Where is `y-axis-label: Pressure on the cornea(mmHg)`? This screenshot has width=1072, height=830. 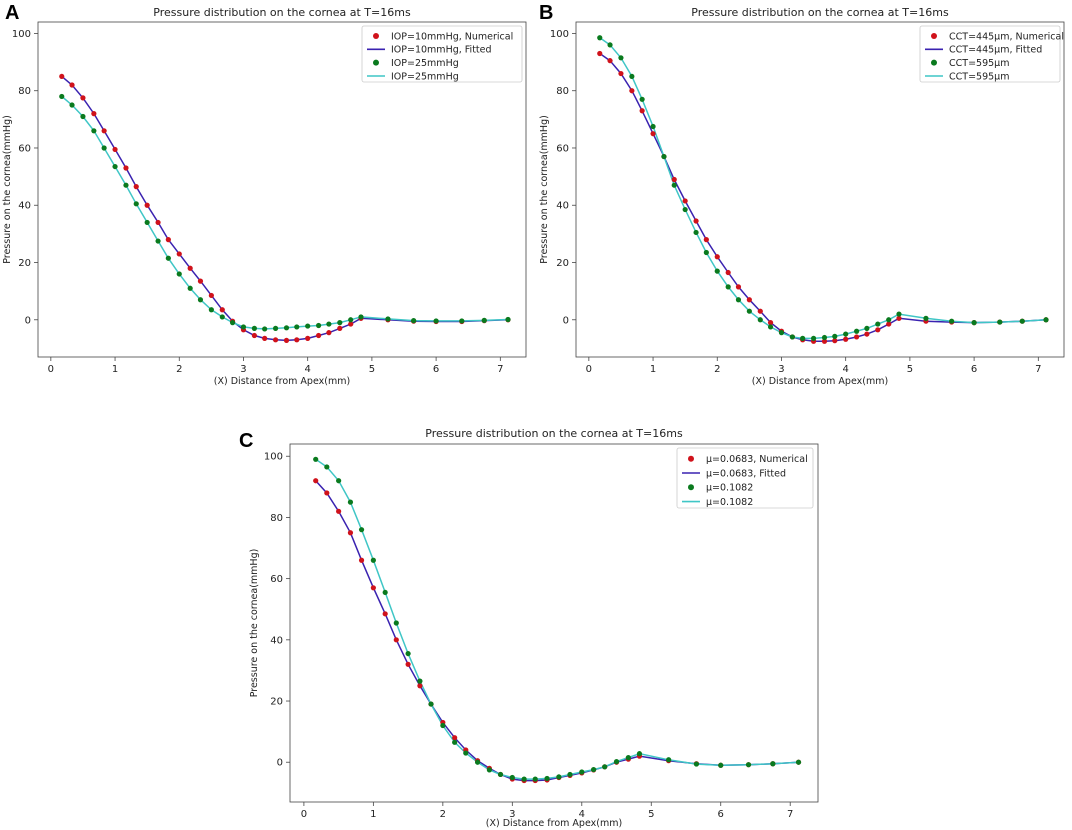
y-axis-label: Pressure on the cornea(mmHg) is located at coordinates (7, 189).